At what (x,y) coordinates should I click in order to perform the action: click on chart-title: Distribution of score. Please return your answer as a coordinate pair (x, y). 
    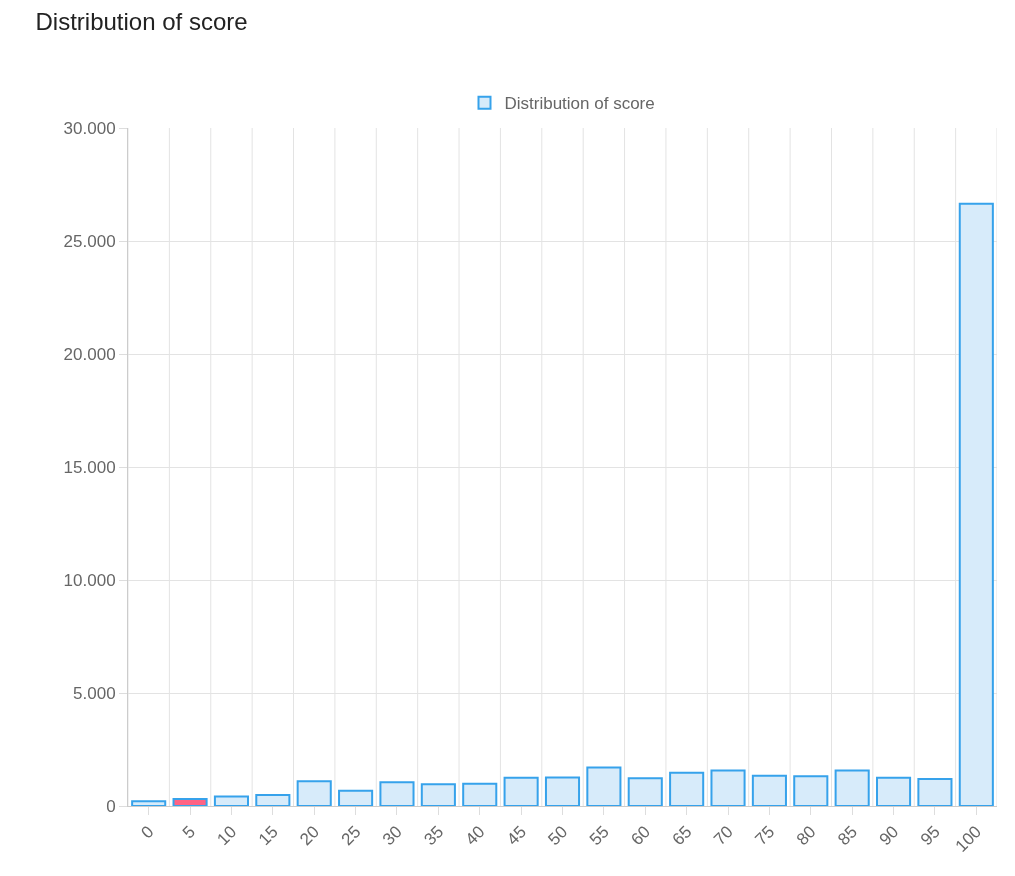
    Looking at the image, I should click on (141, 21).